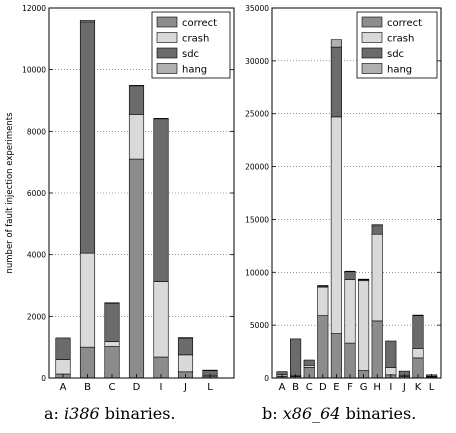  Describe the element at coordinates (257, 61) in the screenshot. I see `y-tick-label: 30000` at that location.